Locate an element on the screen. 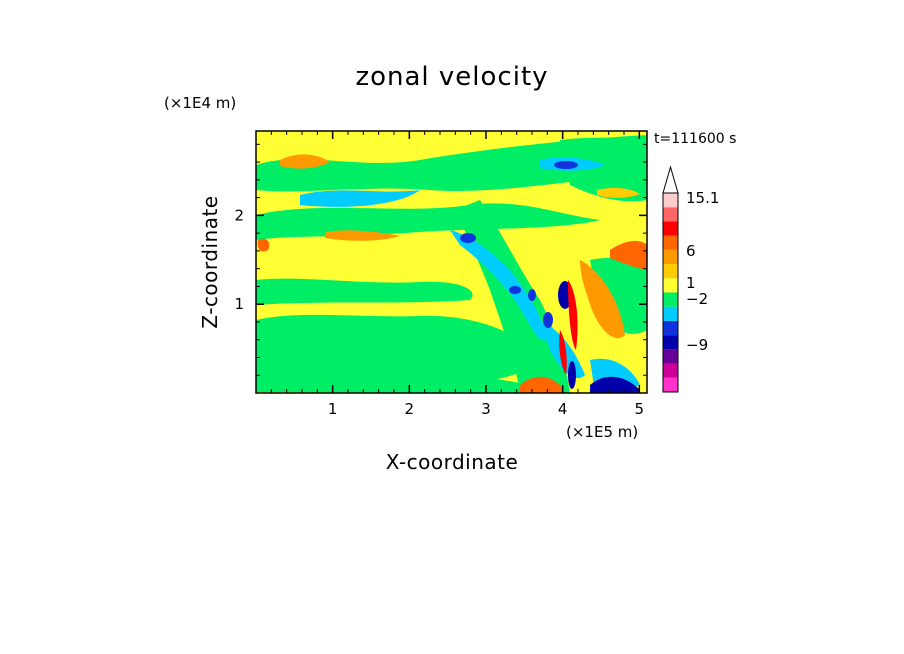 This screenshot has width=904, height=654. x-tick-label: 1 is located at coordinates (333, 409).